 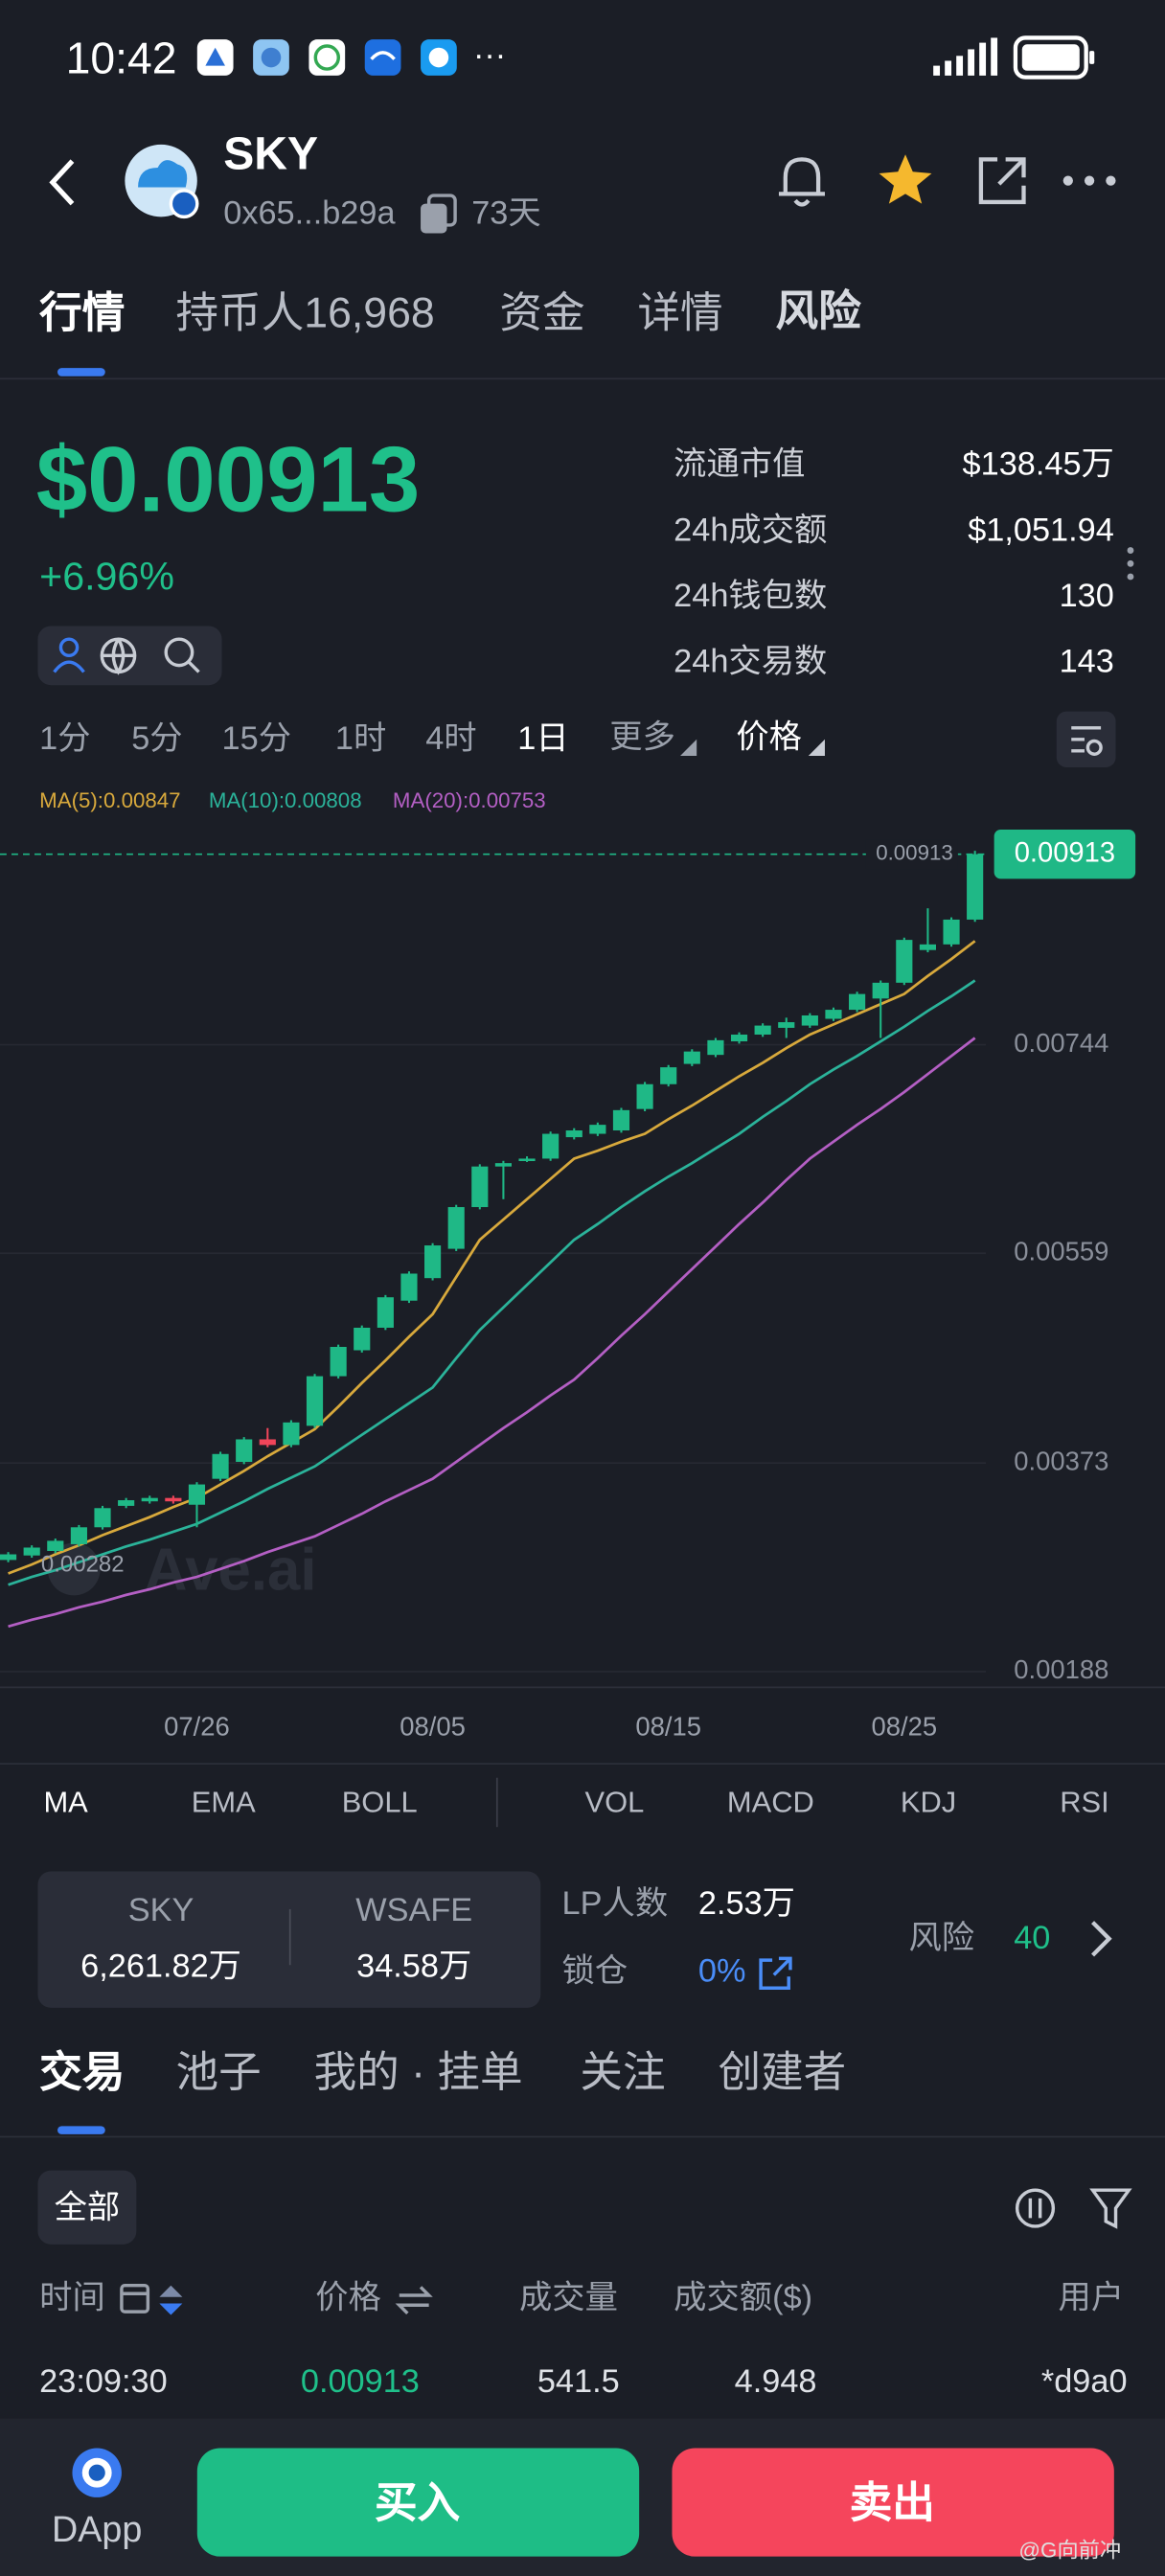 What do you see at coordinates (451, 739) in the screenshot?
I see `interval: 4时` at bounding box center [451, 739].